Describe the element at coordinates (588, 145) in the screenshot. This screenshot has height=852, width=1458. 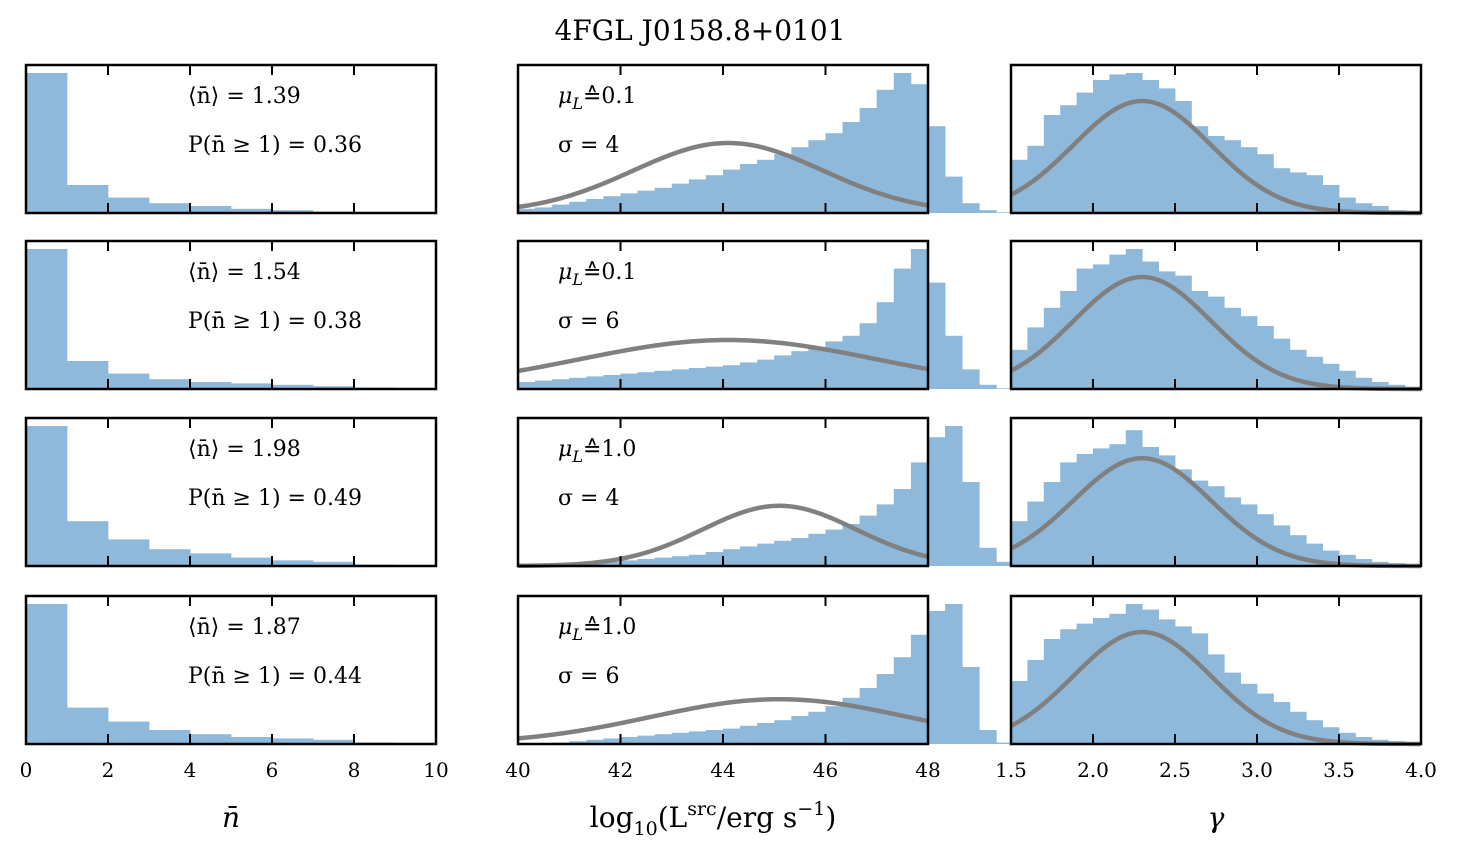
I see `sigma-annotation: σ = 4` at that location.